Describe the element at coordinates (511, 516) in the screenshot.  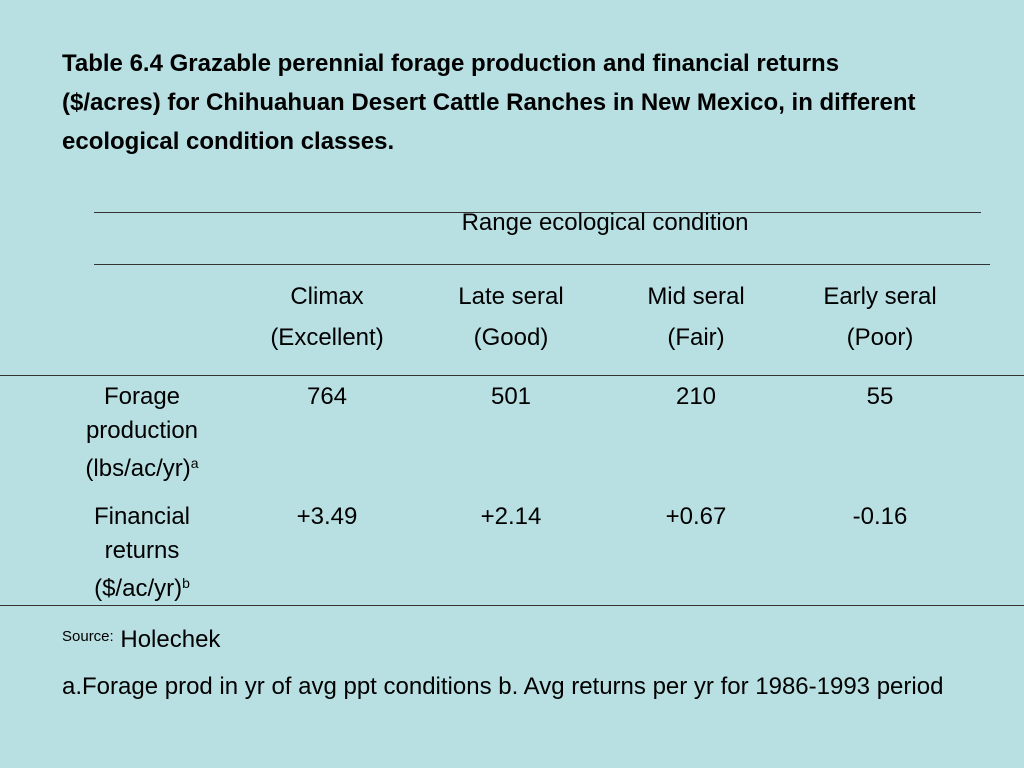
I see `cell: +2.14` at that location.